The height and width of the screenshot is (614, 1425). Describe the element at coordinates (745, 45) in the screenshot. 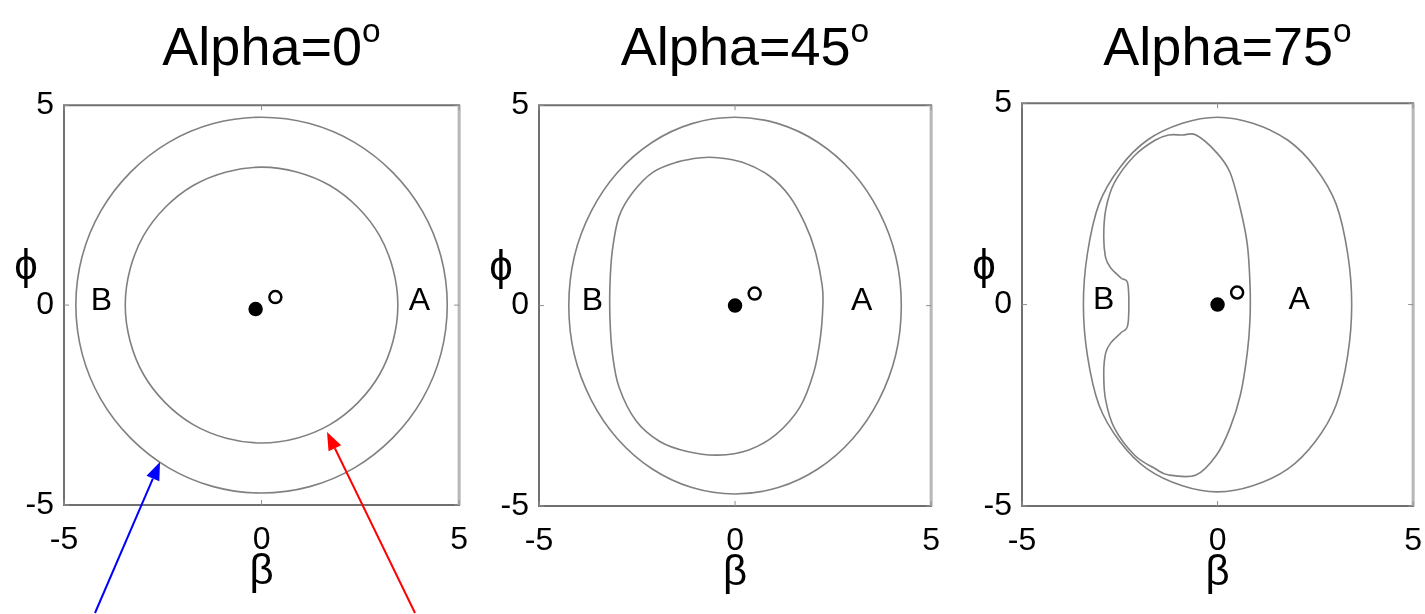

I see `chart-title: Alpha=45$^{o}$` at that location.